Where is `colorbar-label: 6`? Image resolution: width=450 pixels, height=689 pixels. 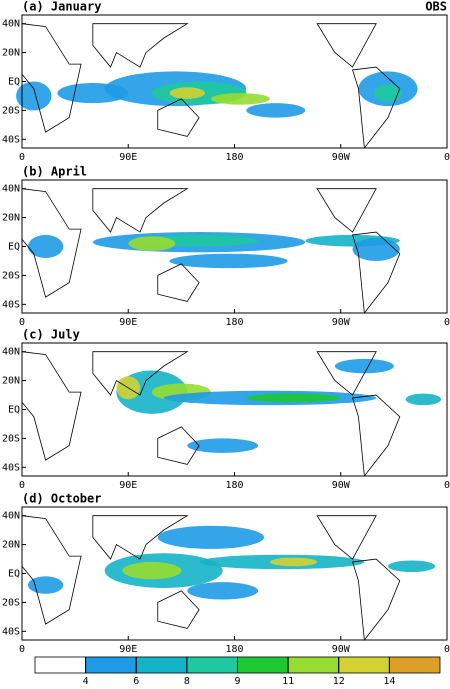 colorbar-label: 6 is located at coordinates (136, 680).